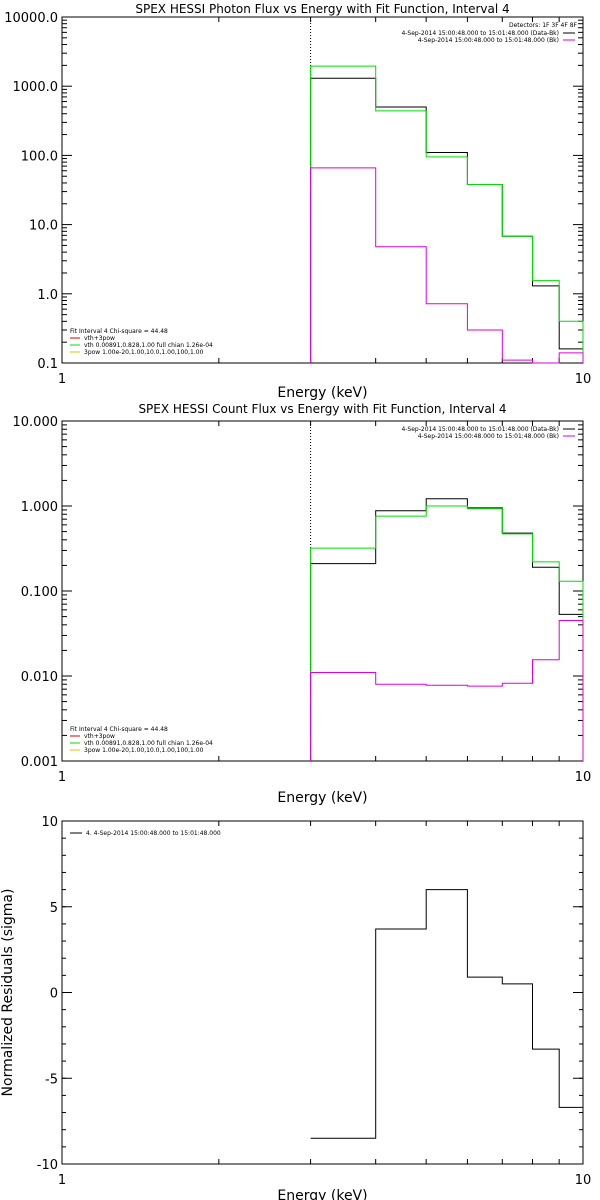  Describe the element at coordinates (31, 18) in the screenshot. I see `y-tick-label: 10000.0` at that location.